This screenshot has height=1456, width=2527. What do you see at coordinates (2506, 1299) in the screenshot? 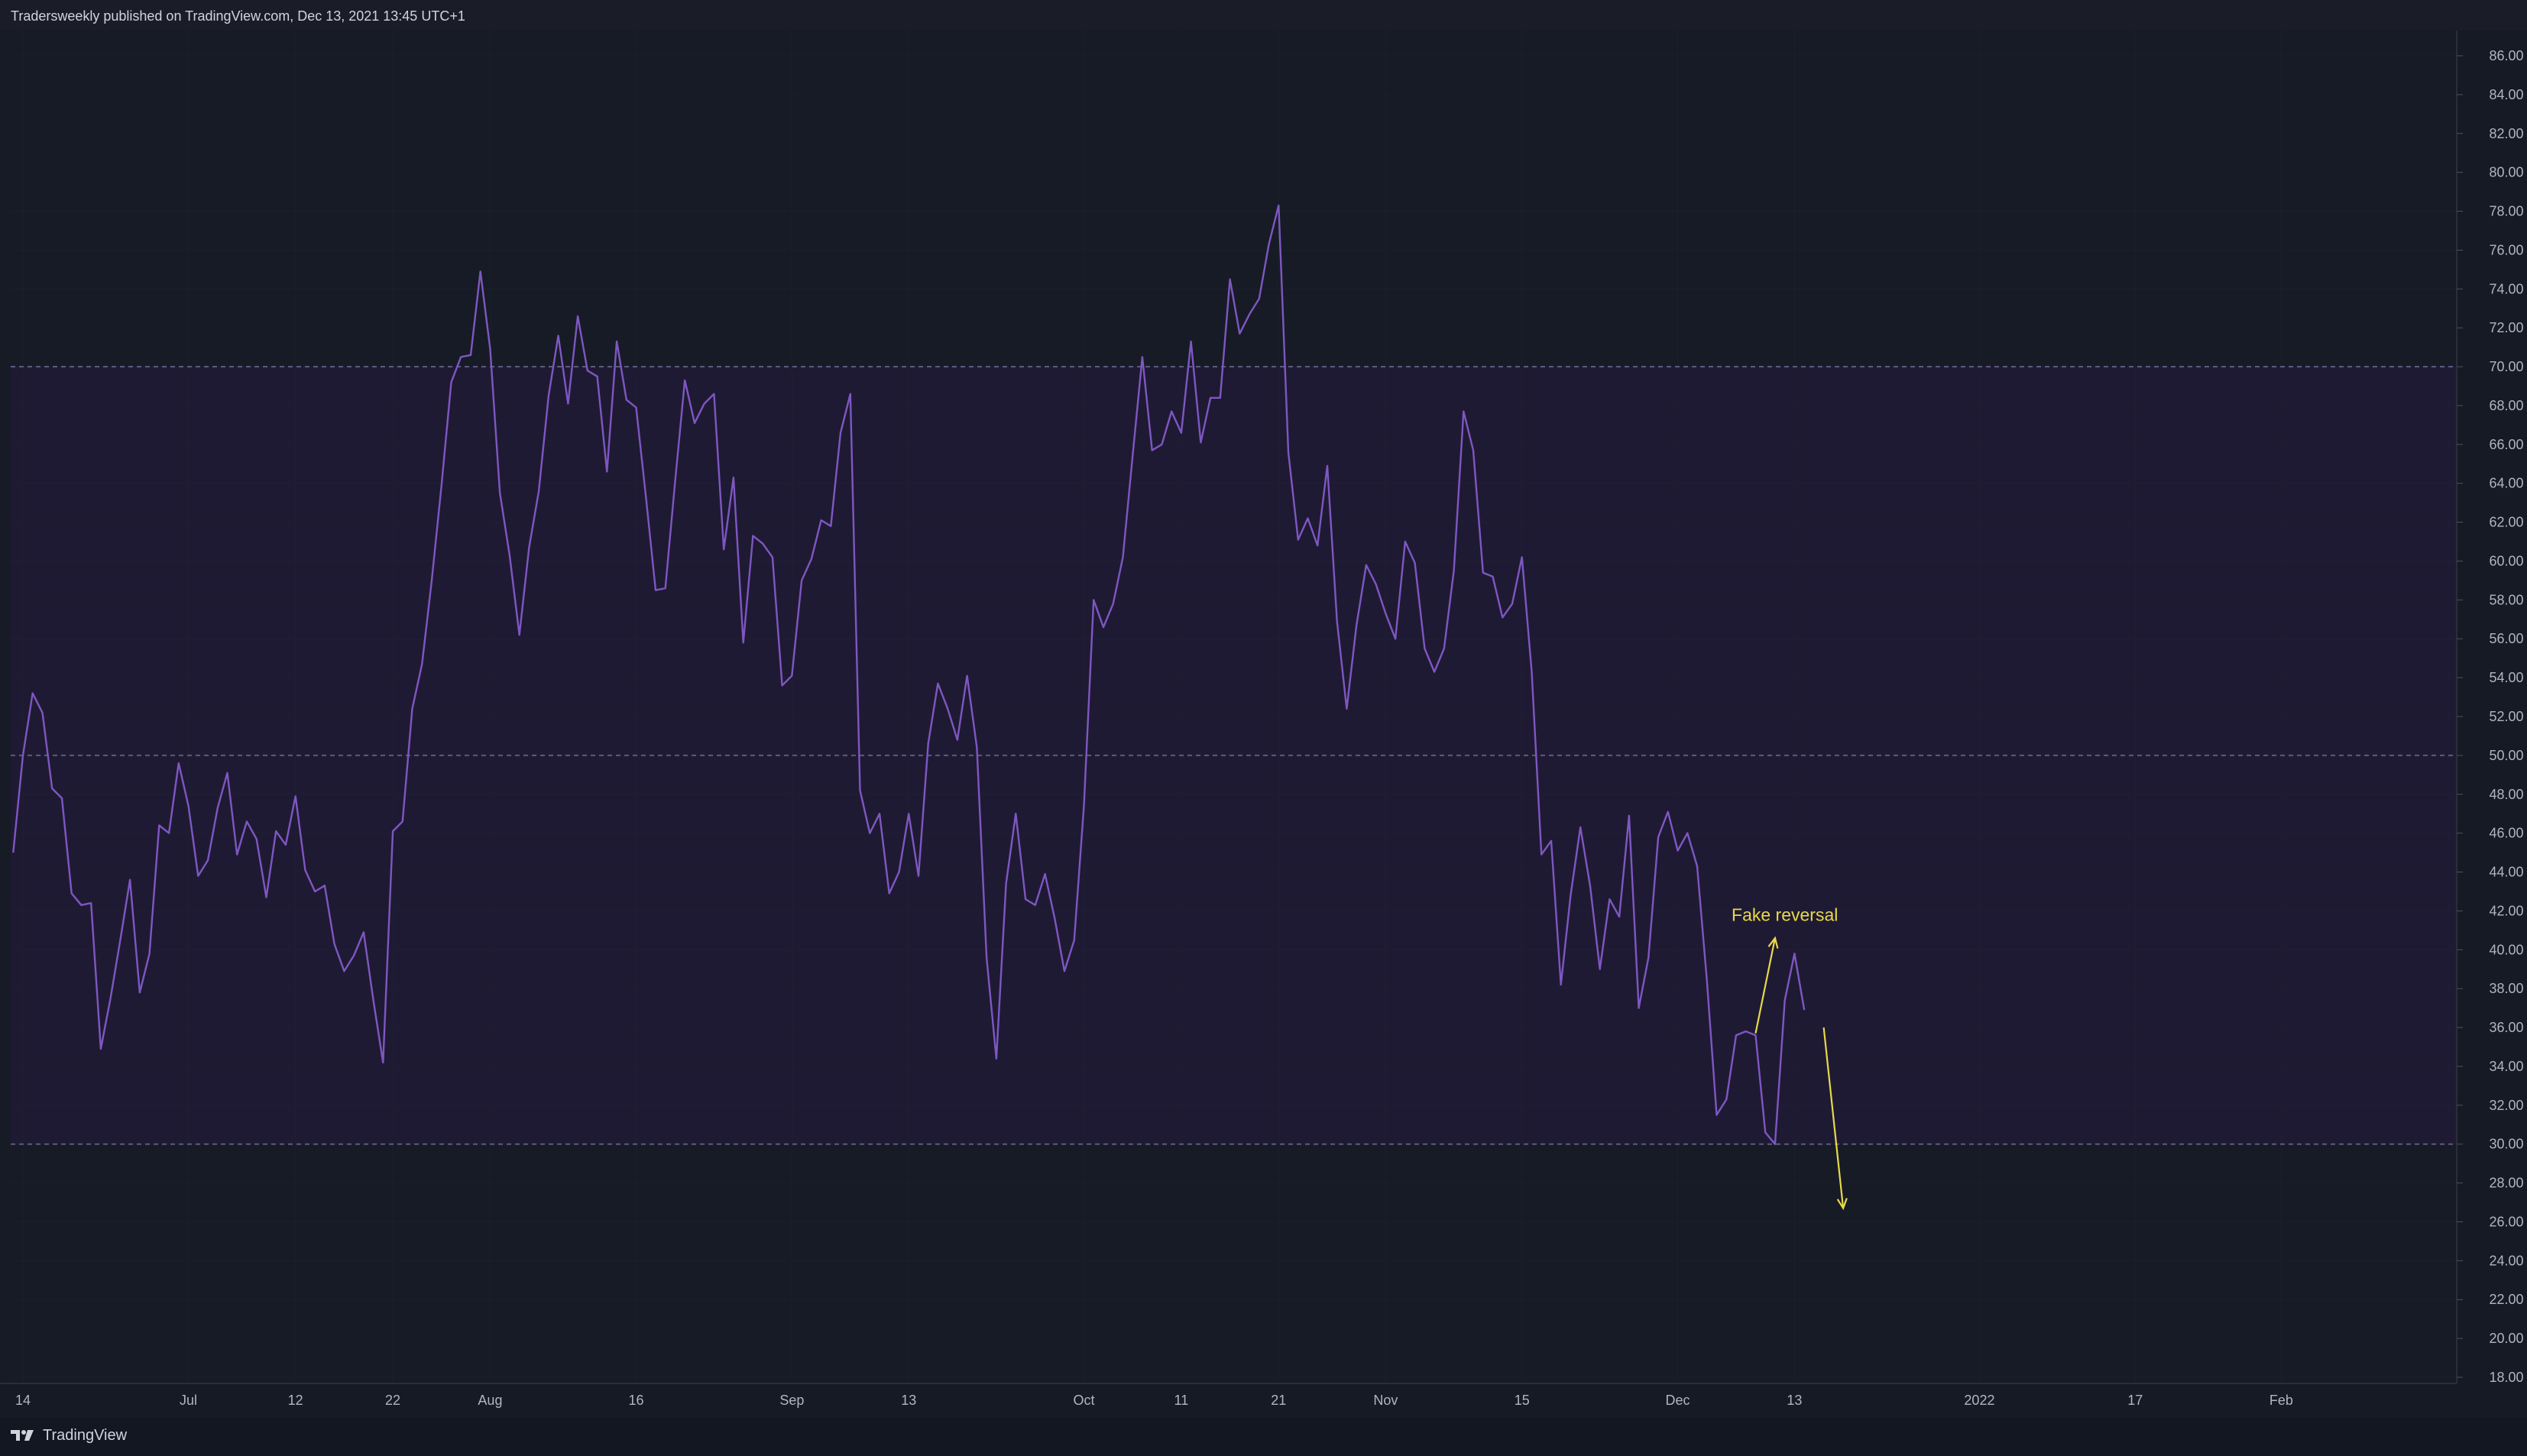
I see `y-tick-label: 22.00` at bounding box center [2506, 1299].